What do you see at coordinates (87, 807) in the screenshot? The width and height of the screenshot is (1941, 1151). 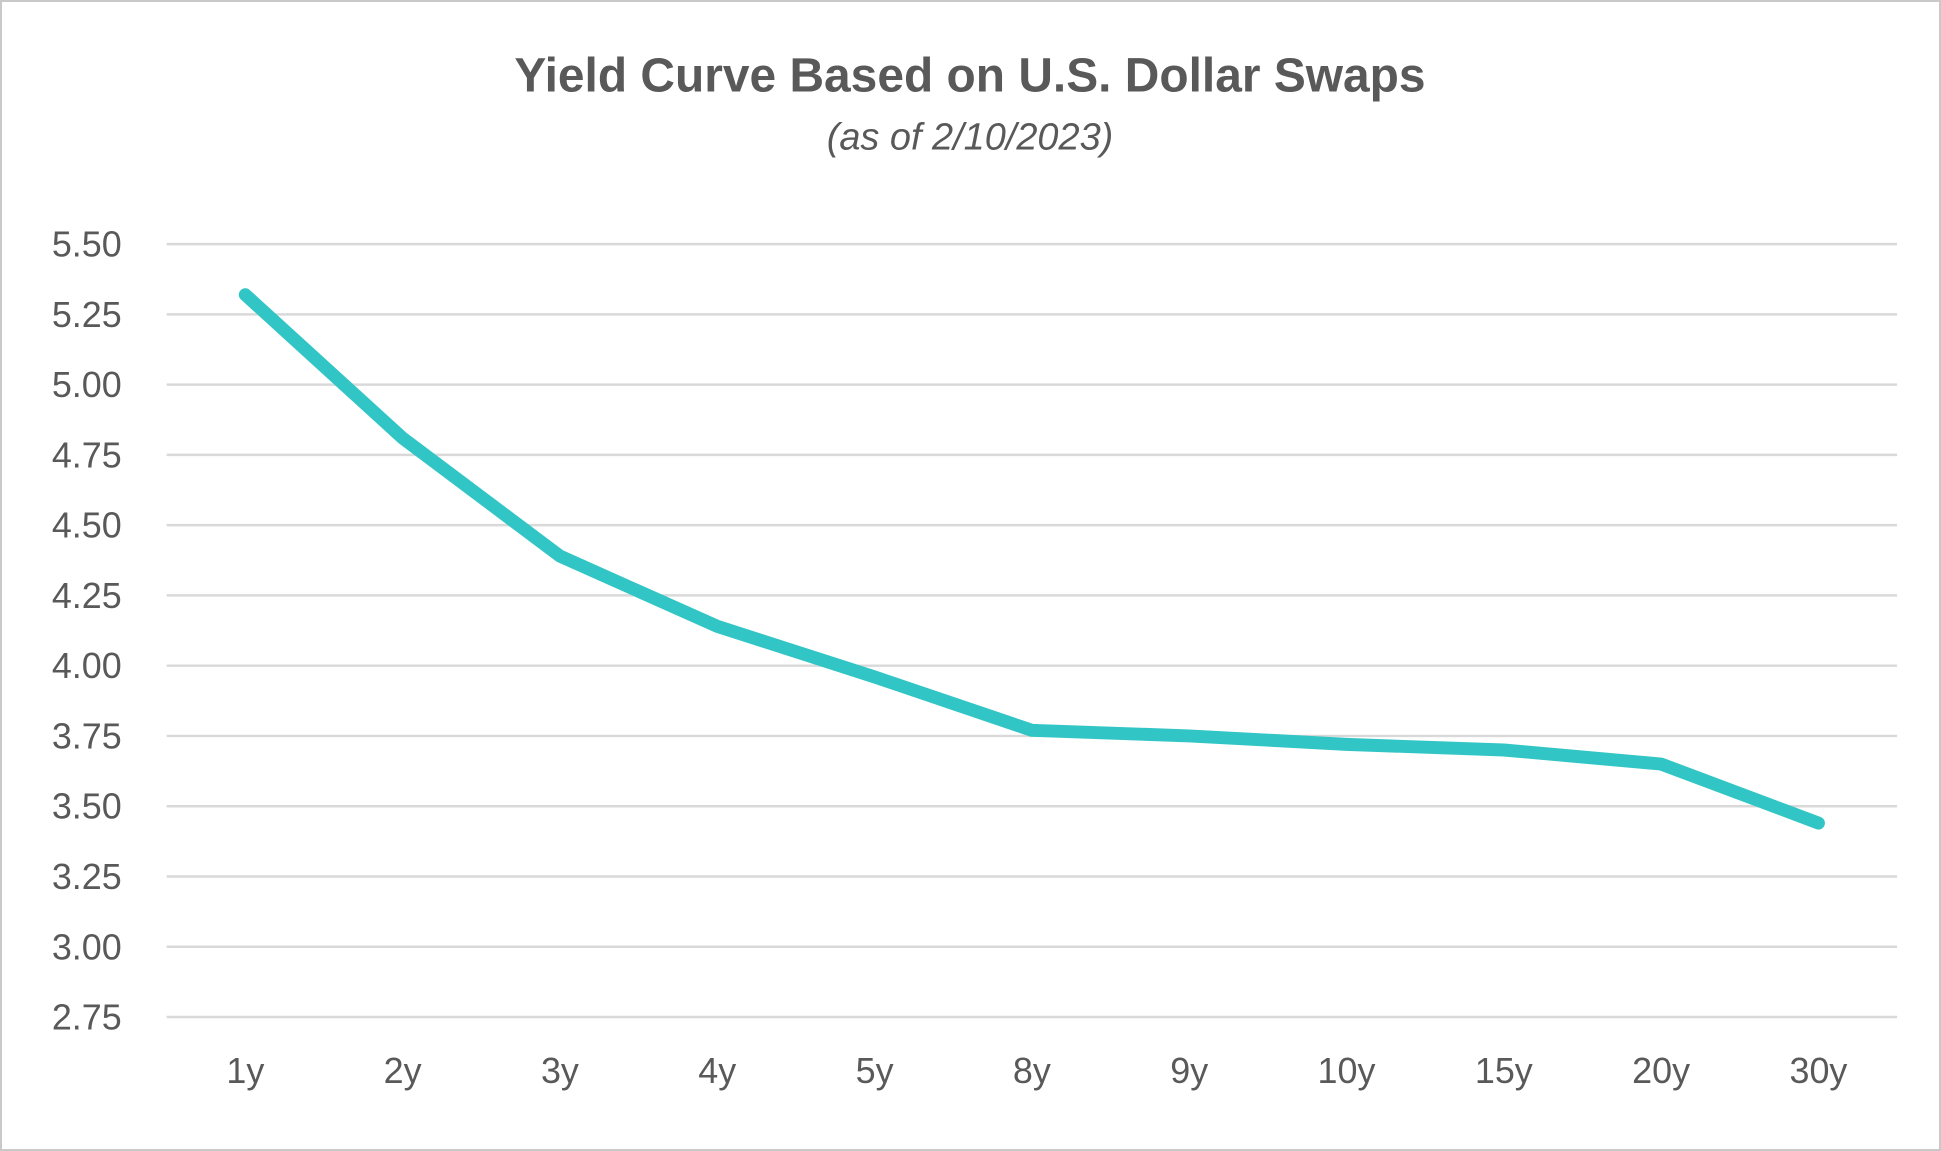 I see `y-tick-label: 3.50` at bounding box center [87, 807].